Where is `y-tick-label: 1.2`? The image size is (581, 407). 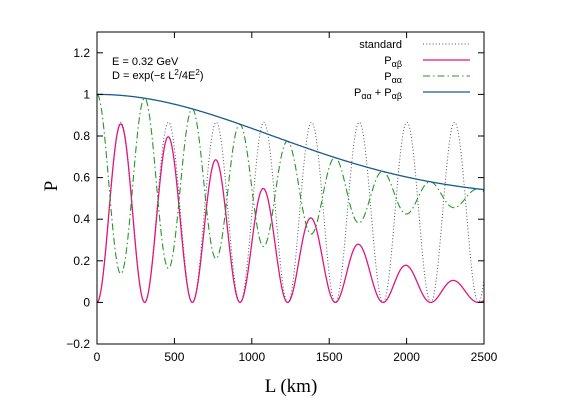 y-tick-label: 1.2 is located at coordinates (81, 53).